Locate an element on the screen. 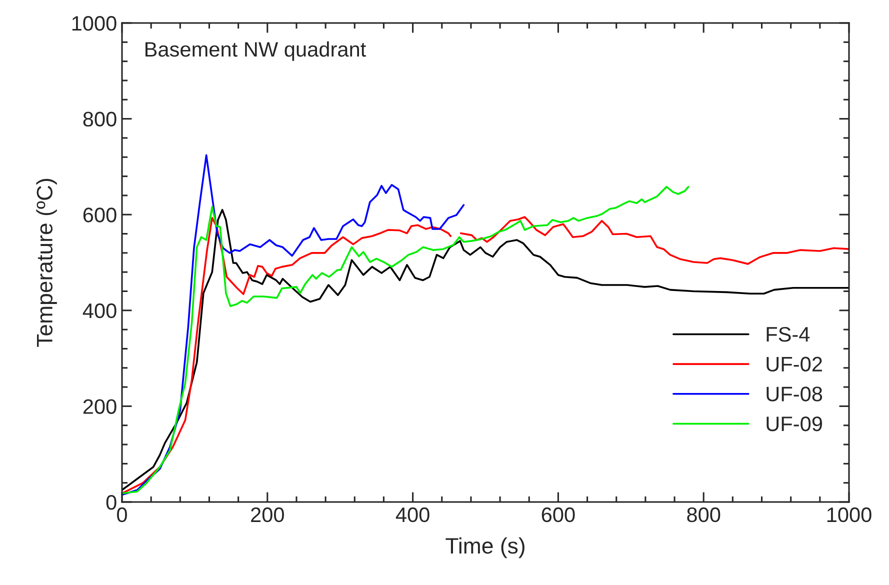 Image resolution: width=889 pixels, height=585 pixels. y-axis-title: Temperature (ºC) is located at coordinates (46, 262).